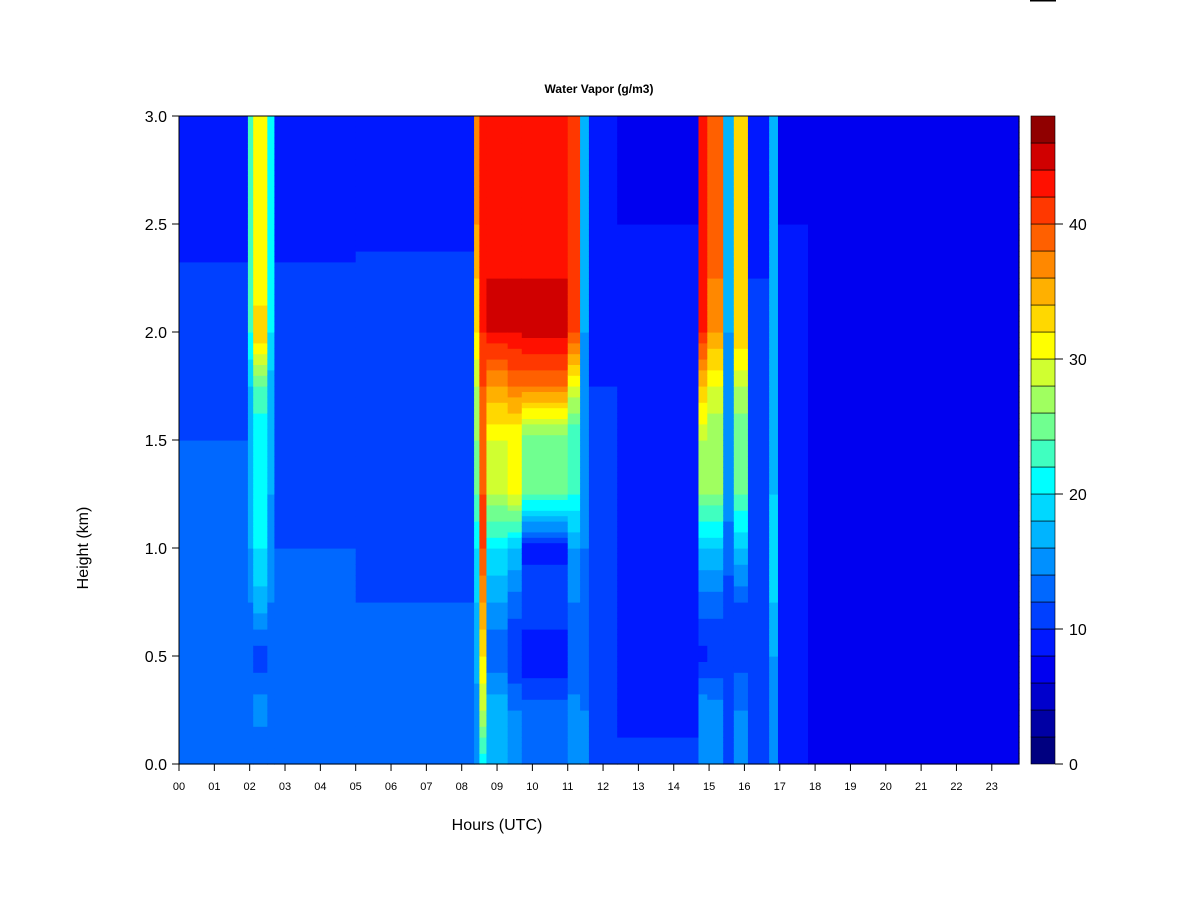 This screenshot has height=900, width=1200. I want to click on y-tick-label: 1.5, so click(156, 441).